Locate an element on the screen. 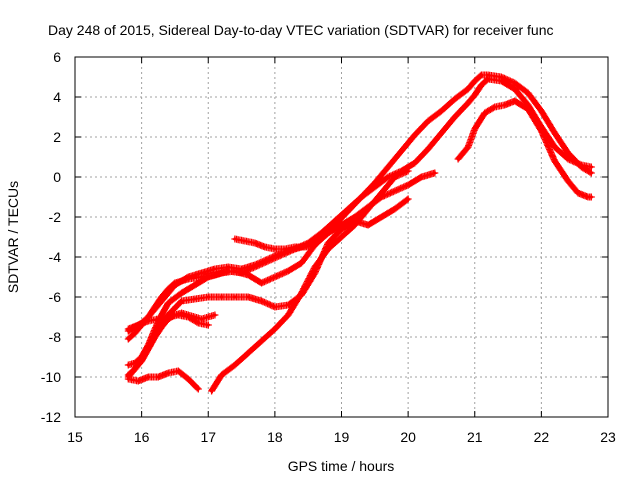 This screenshot has height=480, width=640. x-tick-label: 17 is located at coordinates (208, 437).